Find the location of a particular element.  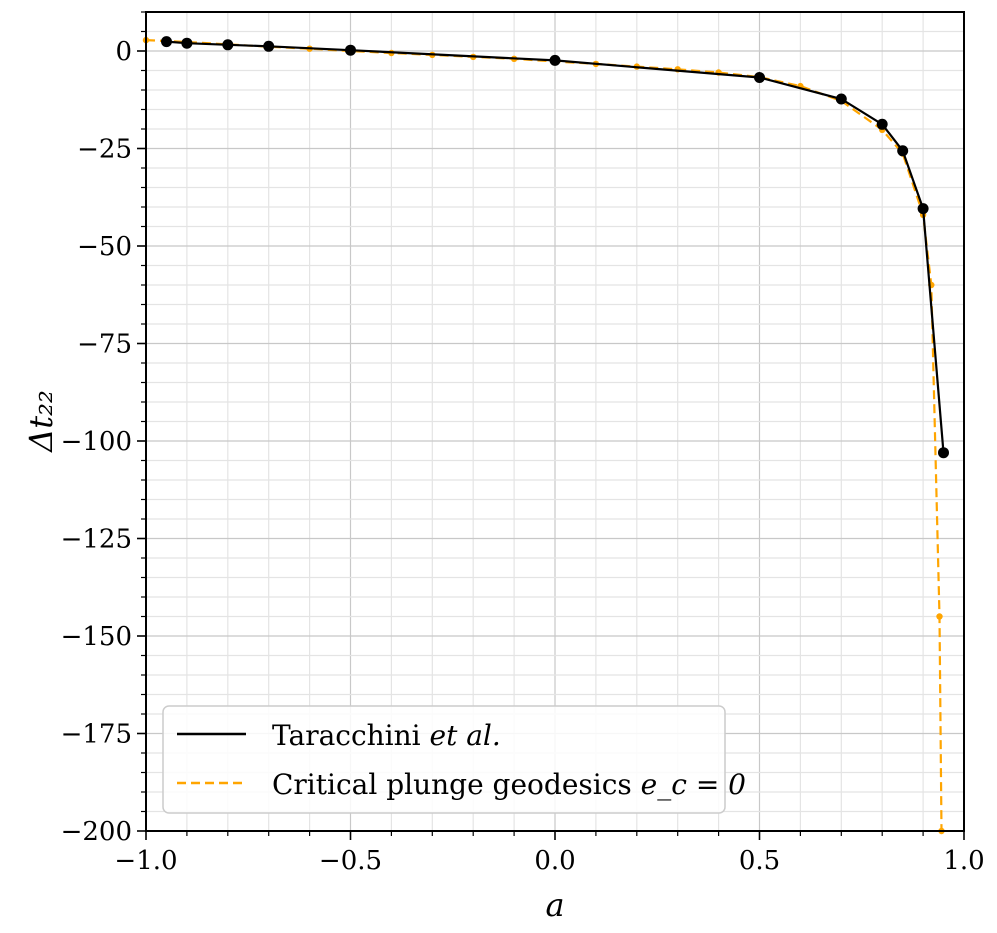

y-tick-label: −175 is located at coordinates (96, 735).